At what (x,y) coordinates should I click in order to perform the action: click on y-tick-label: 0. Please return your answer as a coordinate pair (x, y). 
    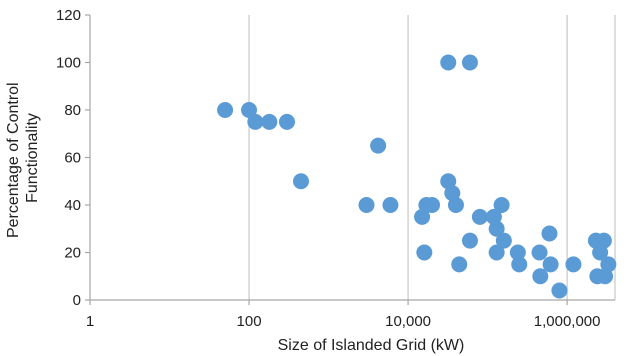
    Looking at the image, I should click on (77, 300).